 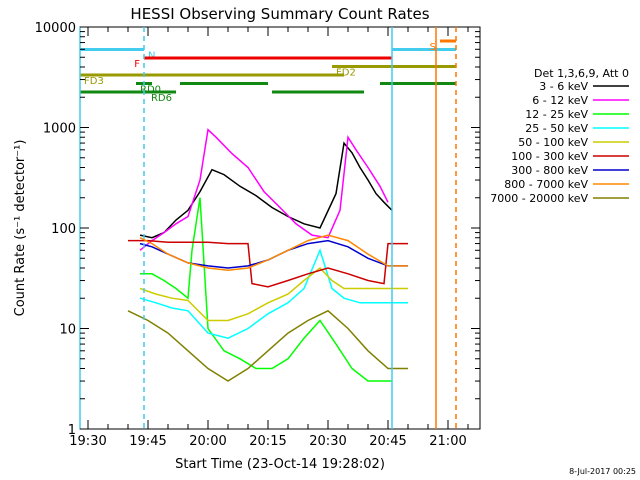 I want to click on legend-title: Det 1,3,6,9, Att 0, so click(x=581, y=73).